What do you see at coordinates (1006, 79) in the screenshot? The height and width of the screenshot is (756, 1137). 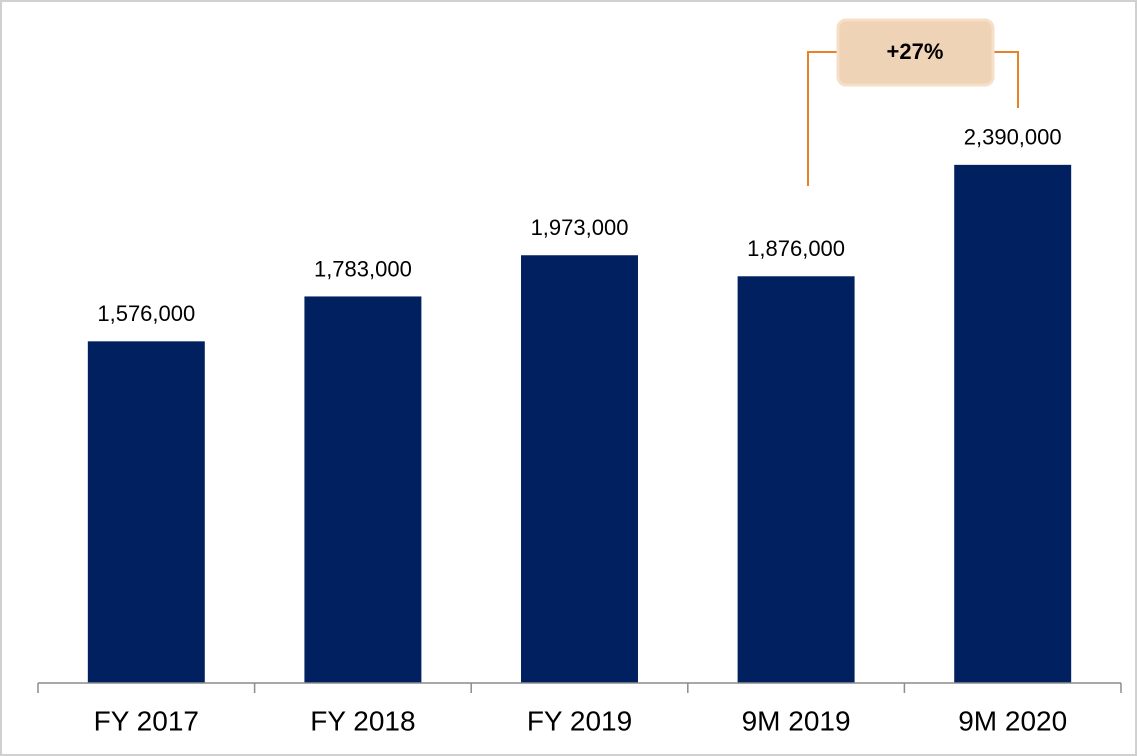 I see `bracket-right` at bounding box center [1006, 79].